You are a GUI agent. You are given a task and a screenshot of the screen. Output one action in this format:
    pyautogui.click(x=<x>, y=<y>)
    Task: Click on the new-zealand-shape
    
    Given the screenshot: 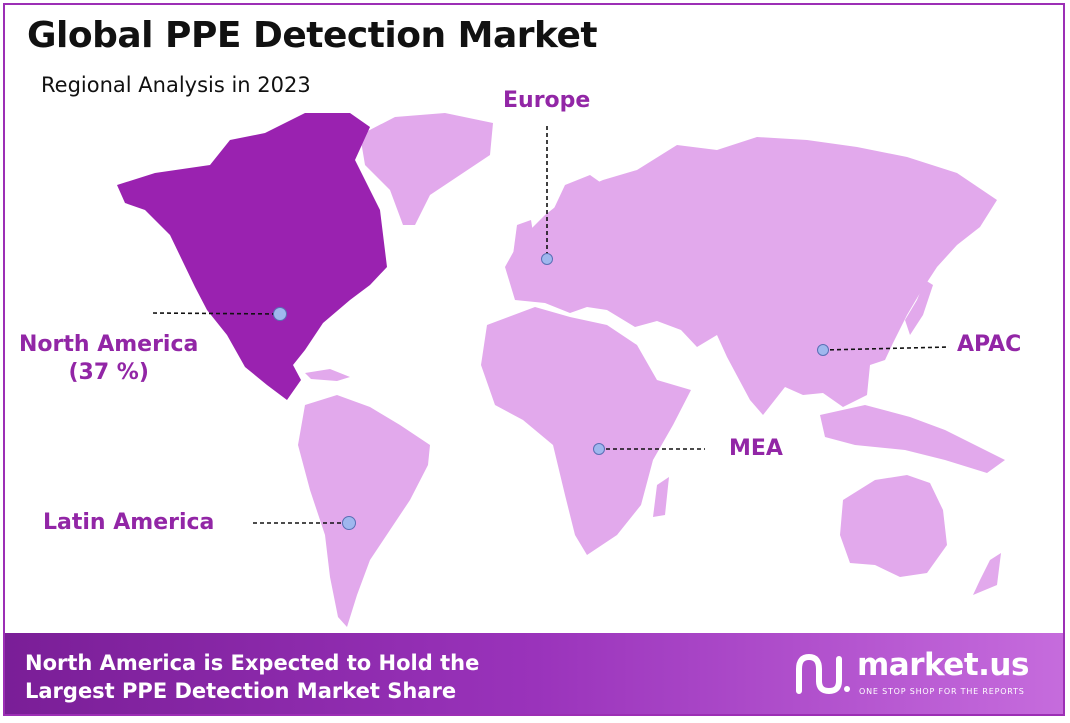 What is the action you would take?
    pyautogui.click(x=987, y=574)
    